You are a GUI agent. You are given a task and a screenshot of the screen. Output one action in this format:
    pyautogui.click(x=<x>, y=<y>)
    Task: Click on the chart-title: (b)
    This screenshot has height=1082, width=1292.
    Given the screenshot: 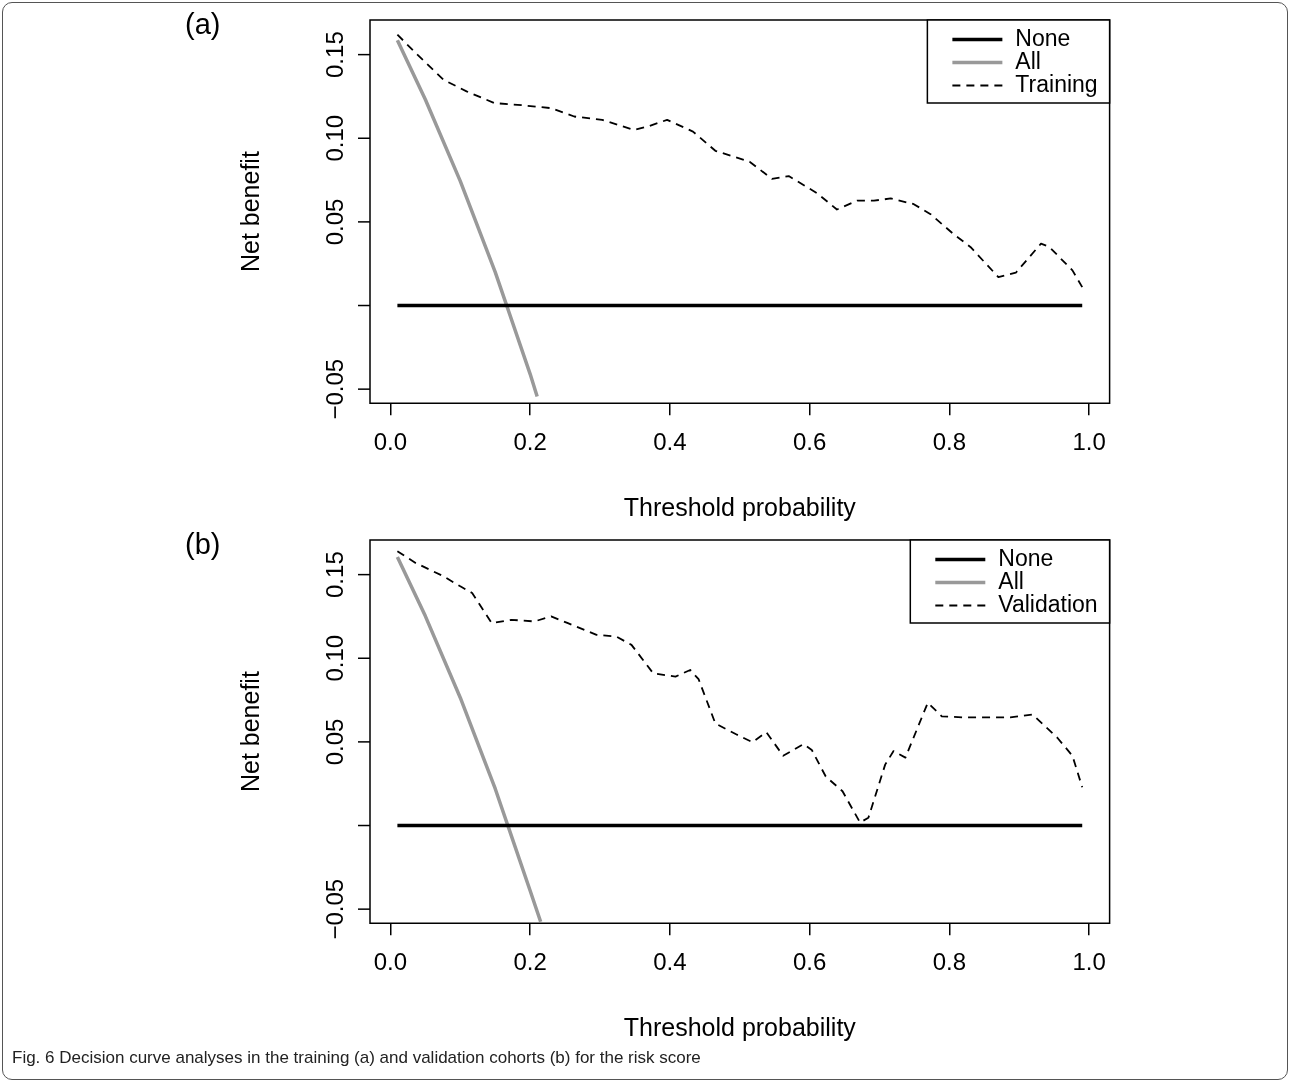 What is the action you would take?
    pyautogui.click(x=203, y=544)
    